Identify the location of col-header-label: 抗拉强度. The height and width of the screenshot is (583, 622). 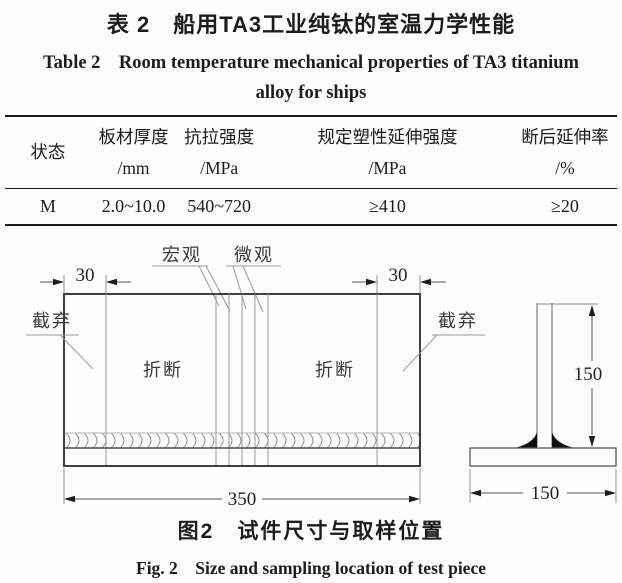
(219, 136).